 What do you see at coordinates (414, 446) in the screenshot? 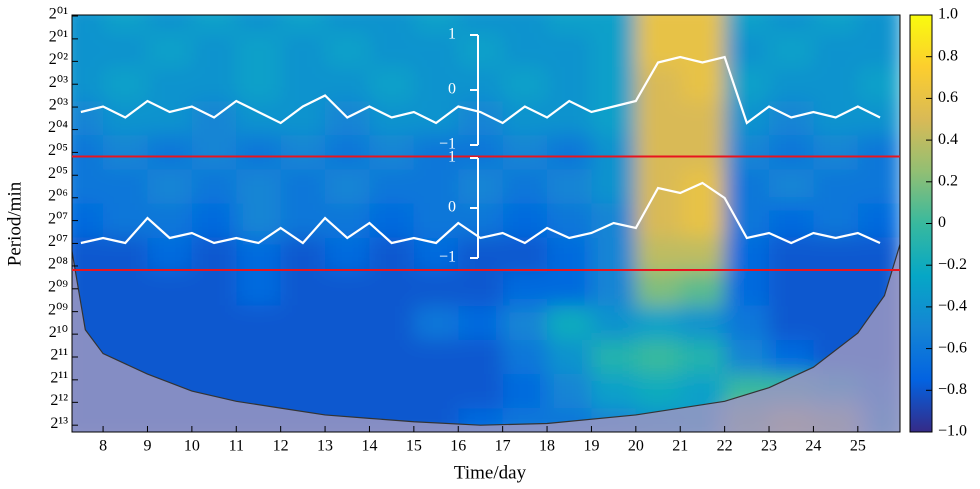
I see `x-tick-label: 15` at bounding box center [414, 446].